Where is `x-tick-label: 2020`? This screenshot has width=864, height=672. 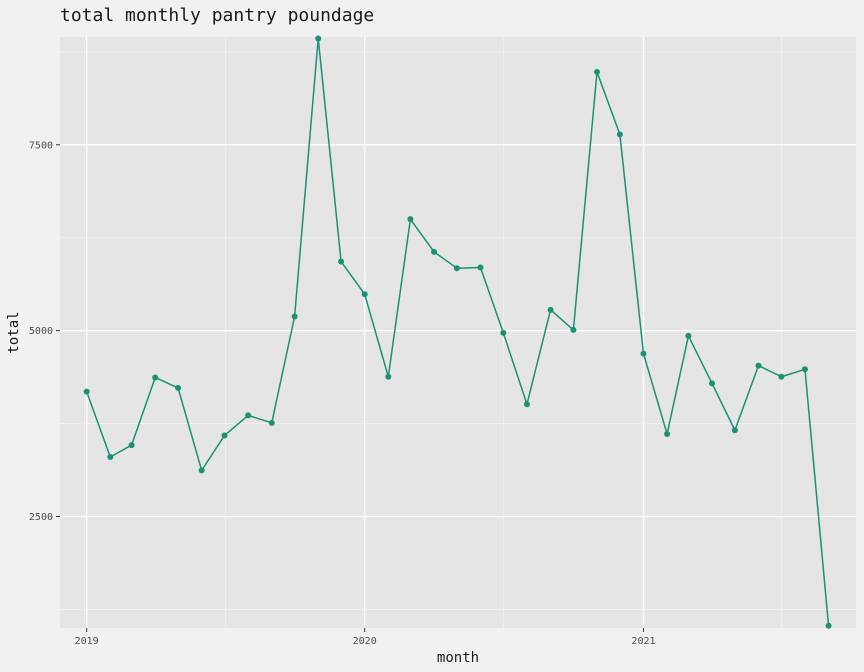
x-tick-label: 2020 is located at coordinates (365, 641).